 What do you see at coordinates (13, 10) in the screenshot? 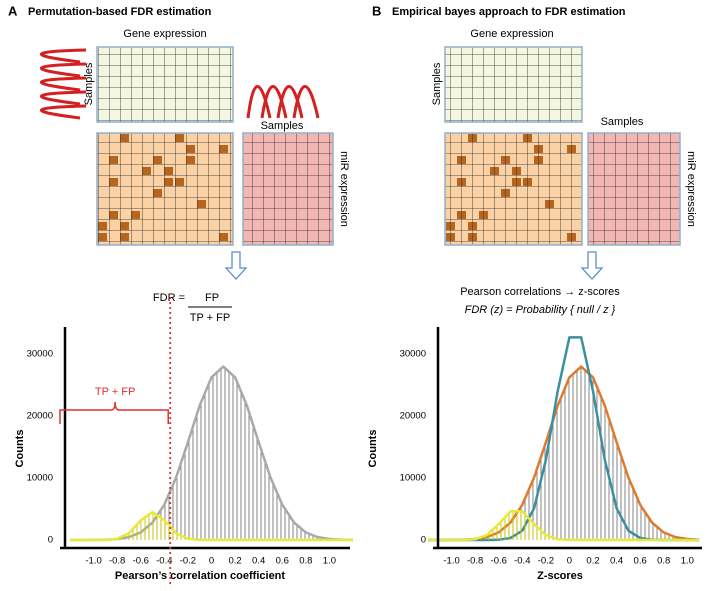
I see `panel-label: A` at bounding box center [13, 10].